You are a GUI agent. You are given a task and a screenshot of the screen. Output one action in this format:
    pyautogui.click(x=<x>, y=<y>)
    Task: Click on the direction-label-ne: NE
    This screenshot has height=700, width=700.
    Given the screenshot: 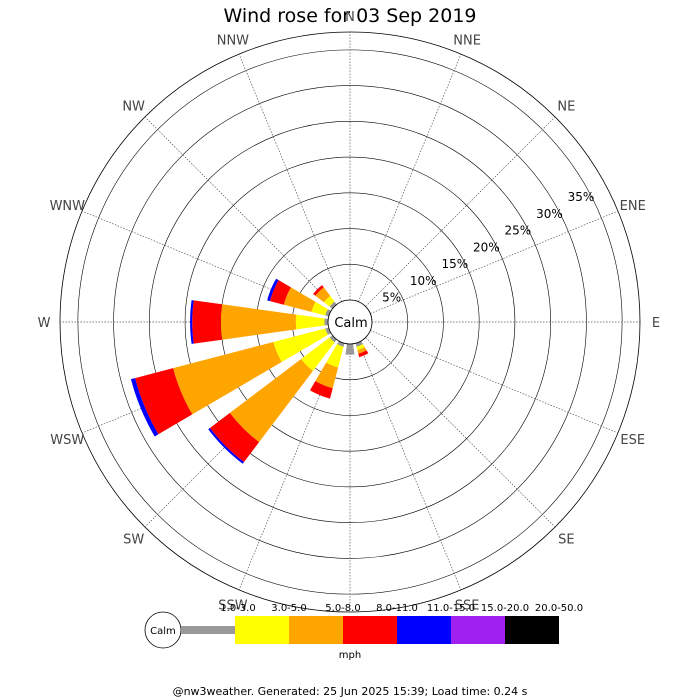 What is the action you would take?
    pyautogui.click(x=566, y=107)
    